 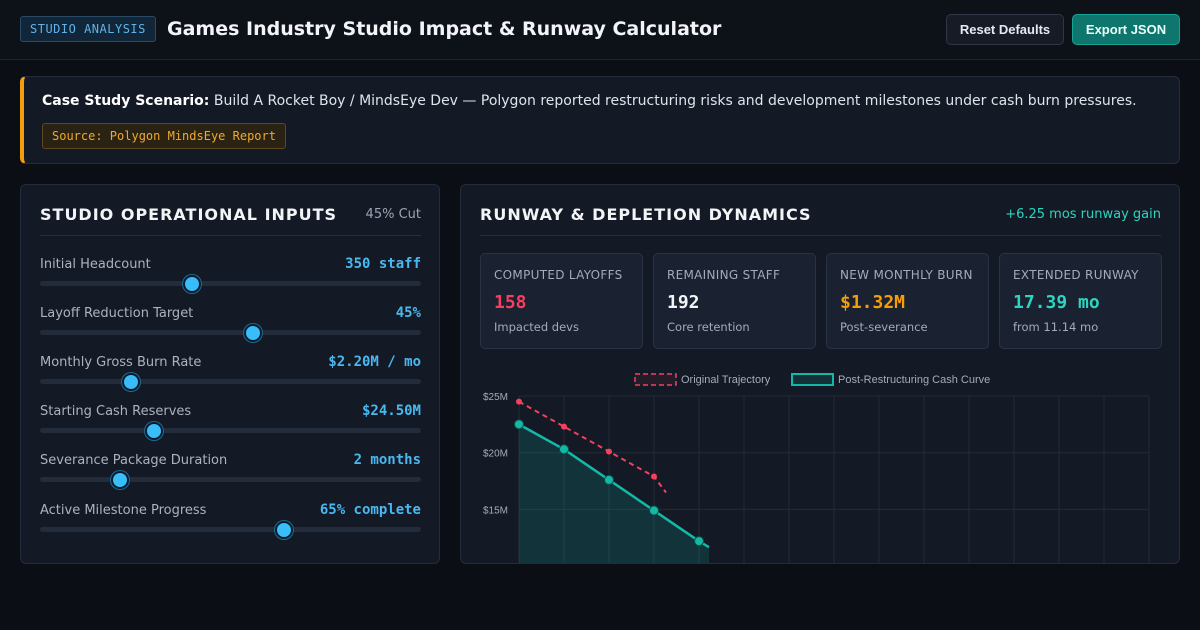 What do you see at coordinates (134, 460) in the screenshot?
I see `slider-label: Severance Package Duration` at bounding box center [134, 460].